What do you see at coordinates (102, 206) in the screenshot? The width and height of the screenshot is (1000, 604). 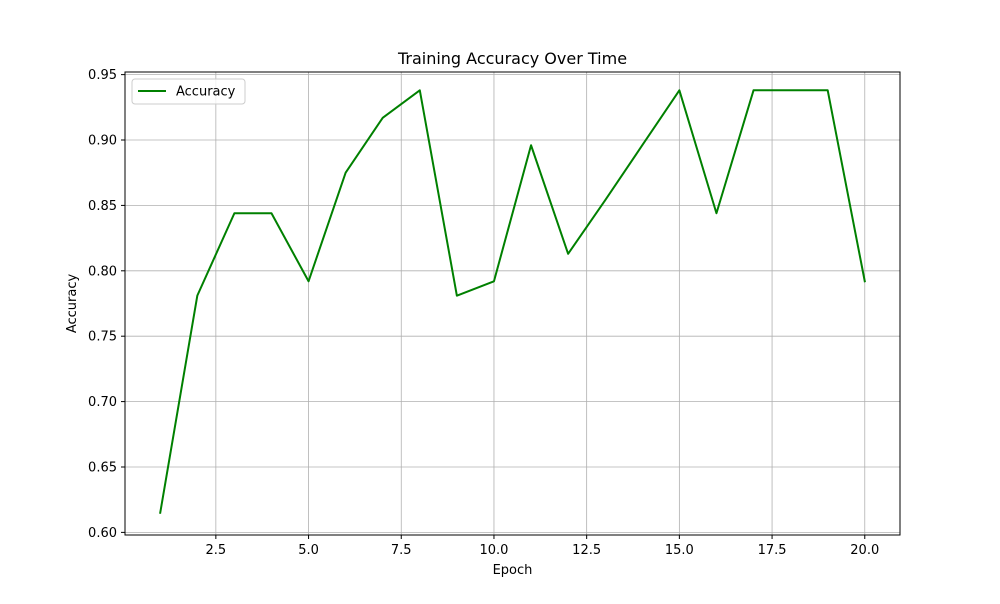 I see `y-tick-label: 0.85` at bounding box center [102, 206].